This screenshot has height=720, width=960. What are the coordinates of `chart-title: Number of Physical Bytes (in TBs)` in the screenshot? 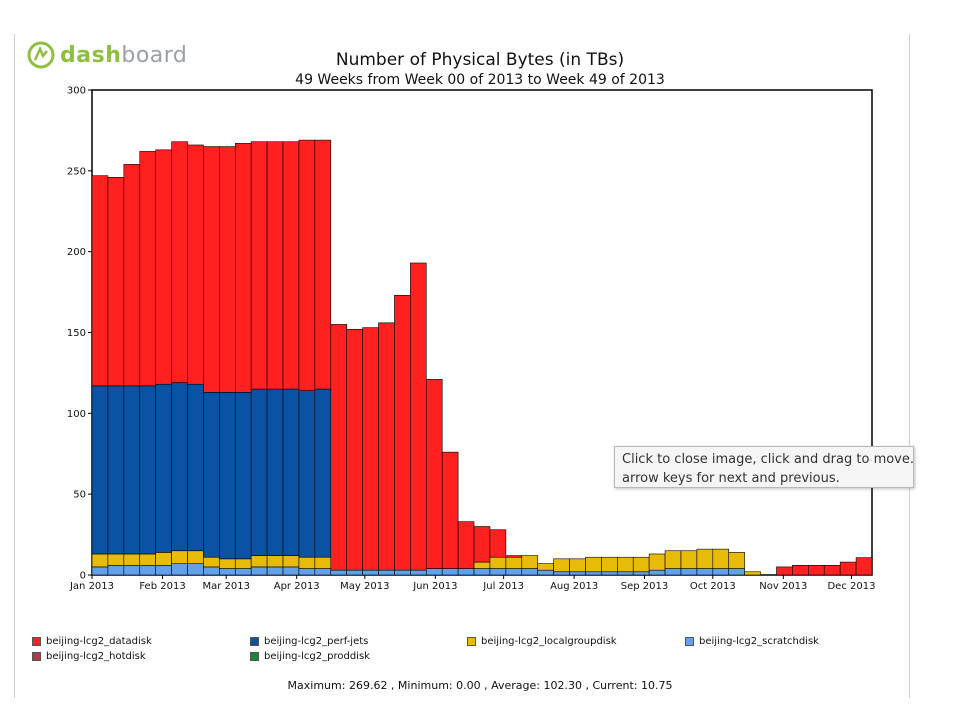 It's located at (480, 60).